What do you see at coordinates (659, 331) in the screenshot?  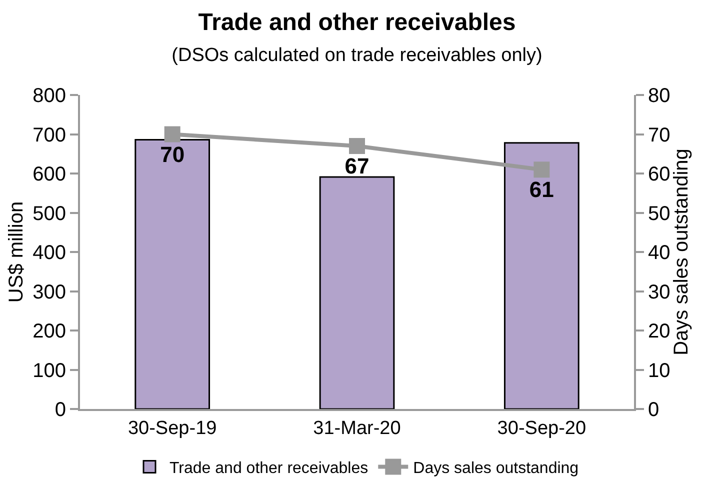 I see `y2-tick-label: 20` at bounding box center [659, 331].